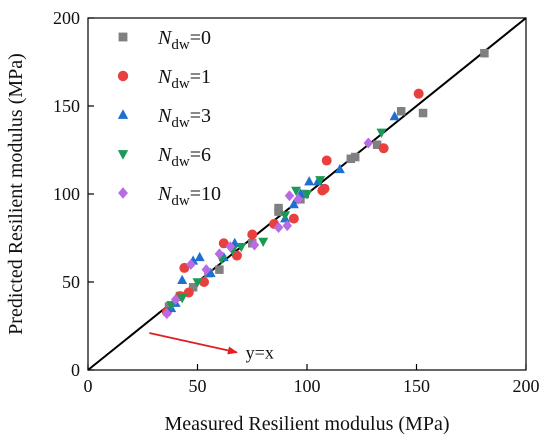 The width and height of the screenshot is (550, 440). I want to click on legend-label: Ndw=1, so click(184, 79).